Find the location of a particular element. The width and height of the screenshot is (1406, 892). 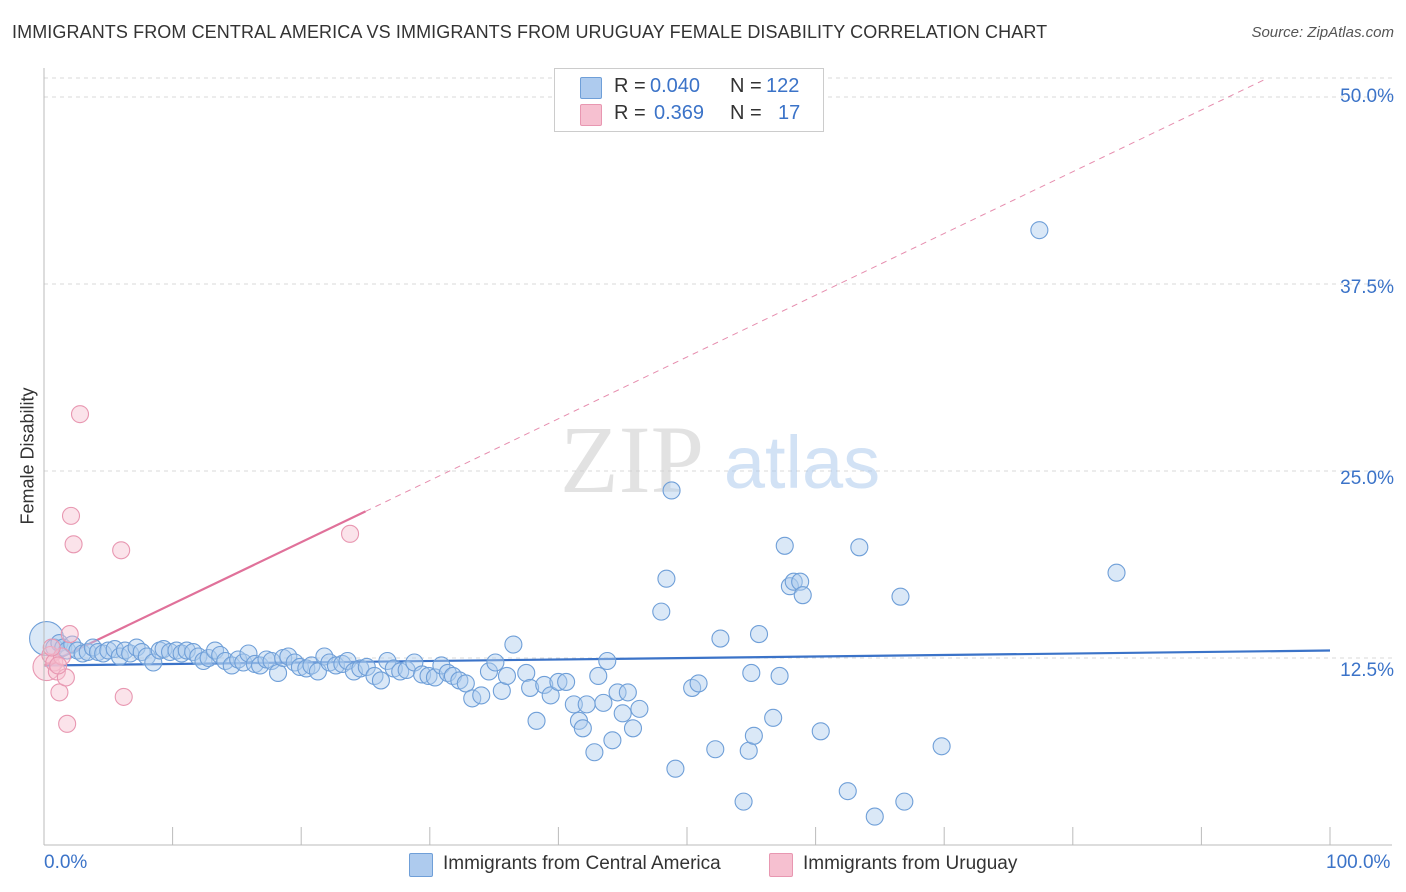

legend-r-value: 0.369 is located at coordinates (679, 113).